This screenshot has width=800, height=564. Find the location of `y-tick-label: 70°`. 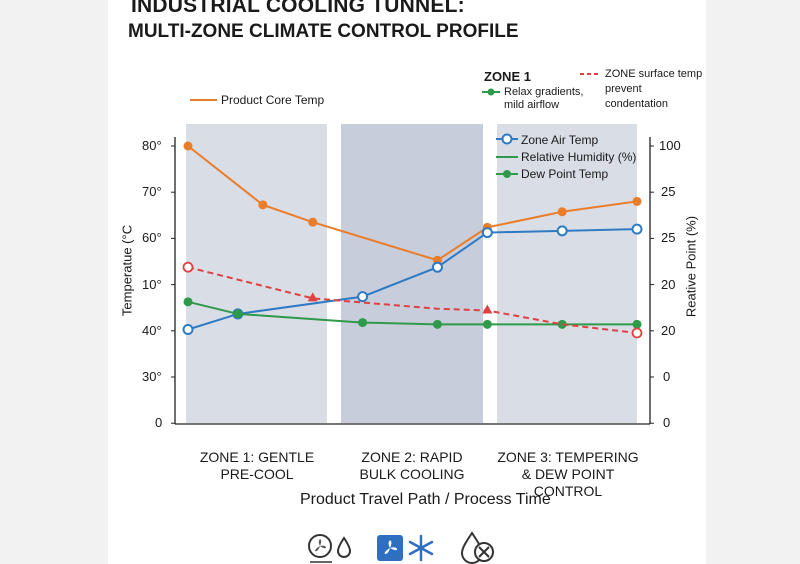

y-tick-label: 70° is located at coordinates (152, 191).